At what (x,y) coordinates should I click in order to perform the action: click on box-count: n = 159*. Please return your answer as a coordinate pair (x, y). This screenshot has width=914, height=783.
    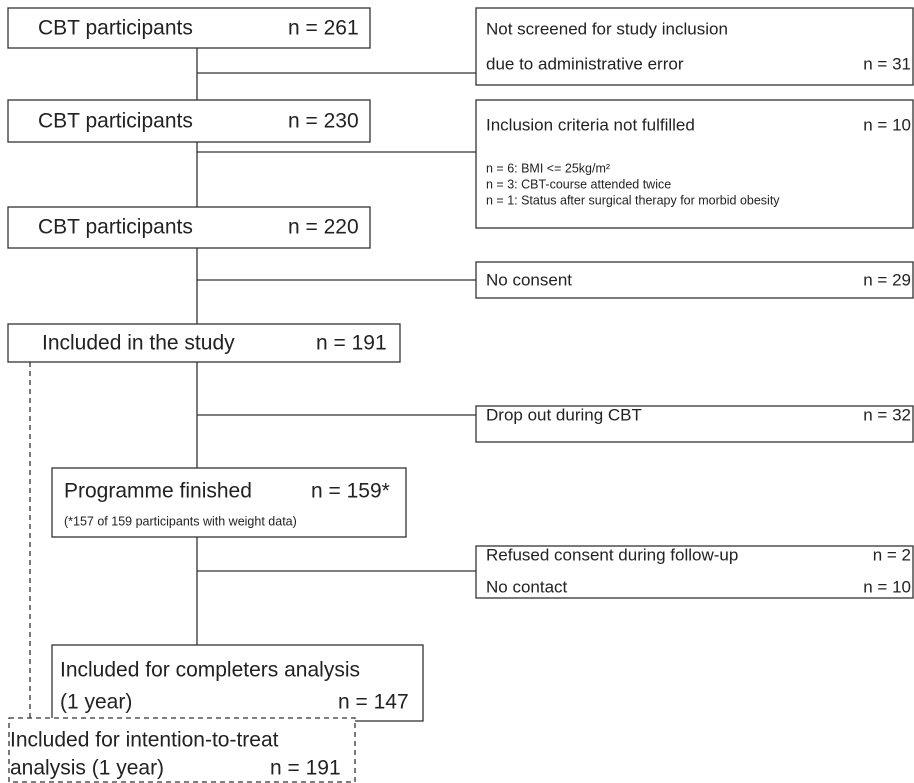
    Looking at the image, I should click on (350, 491).